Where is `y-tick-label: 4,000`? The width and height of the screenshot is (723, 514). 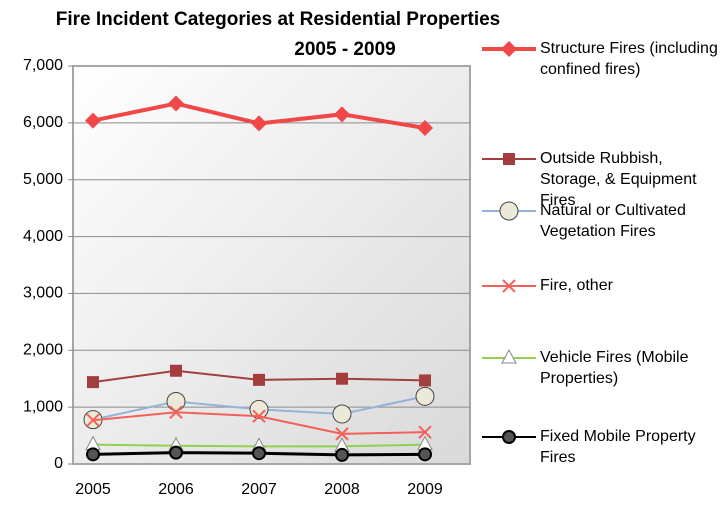 y-tick-label: 4,000 is located at coordinates (43, 236).